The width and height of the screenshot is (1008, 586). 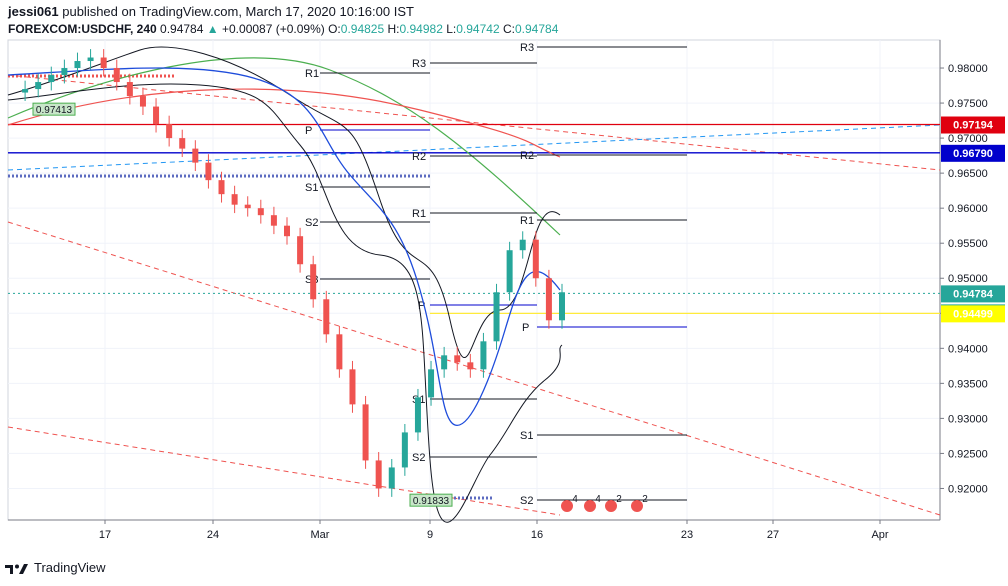 I want to click on high-value: 0.94982, so click(x=421, y=29).